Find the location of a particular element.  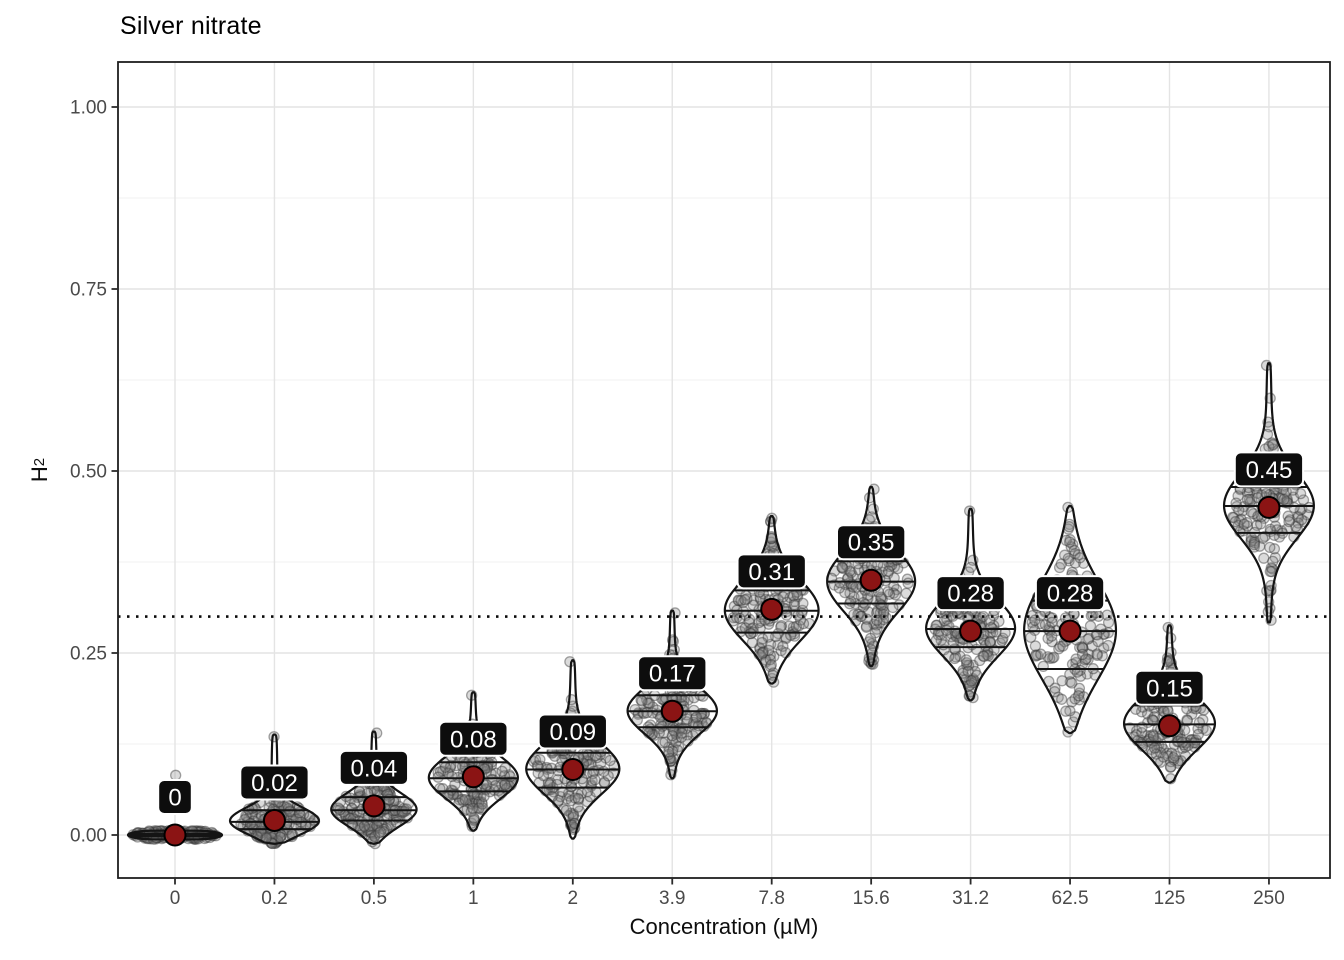

chart-title: Silver nitrate is located at coordinates (191, 26).